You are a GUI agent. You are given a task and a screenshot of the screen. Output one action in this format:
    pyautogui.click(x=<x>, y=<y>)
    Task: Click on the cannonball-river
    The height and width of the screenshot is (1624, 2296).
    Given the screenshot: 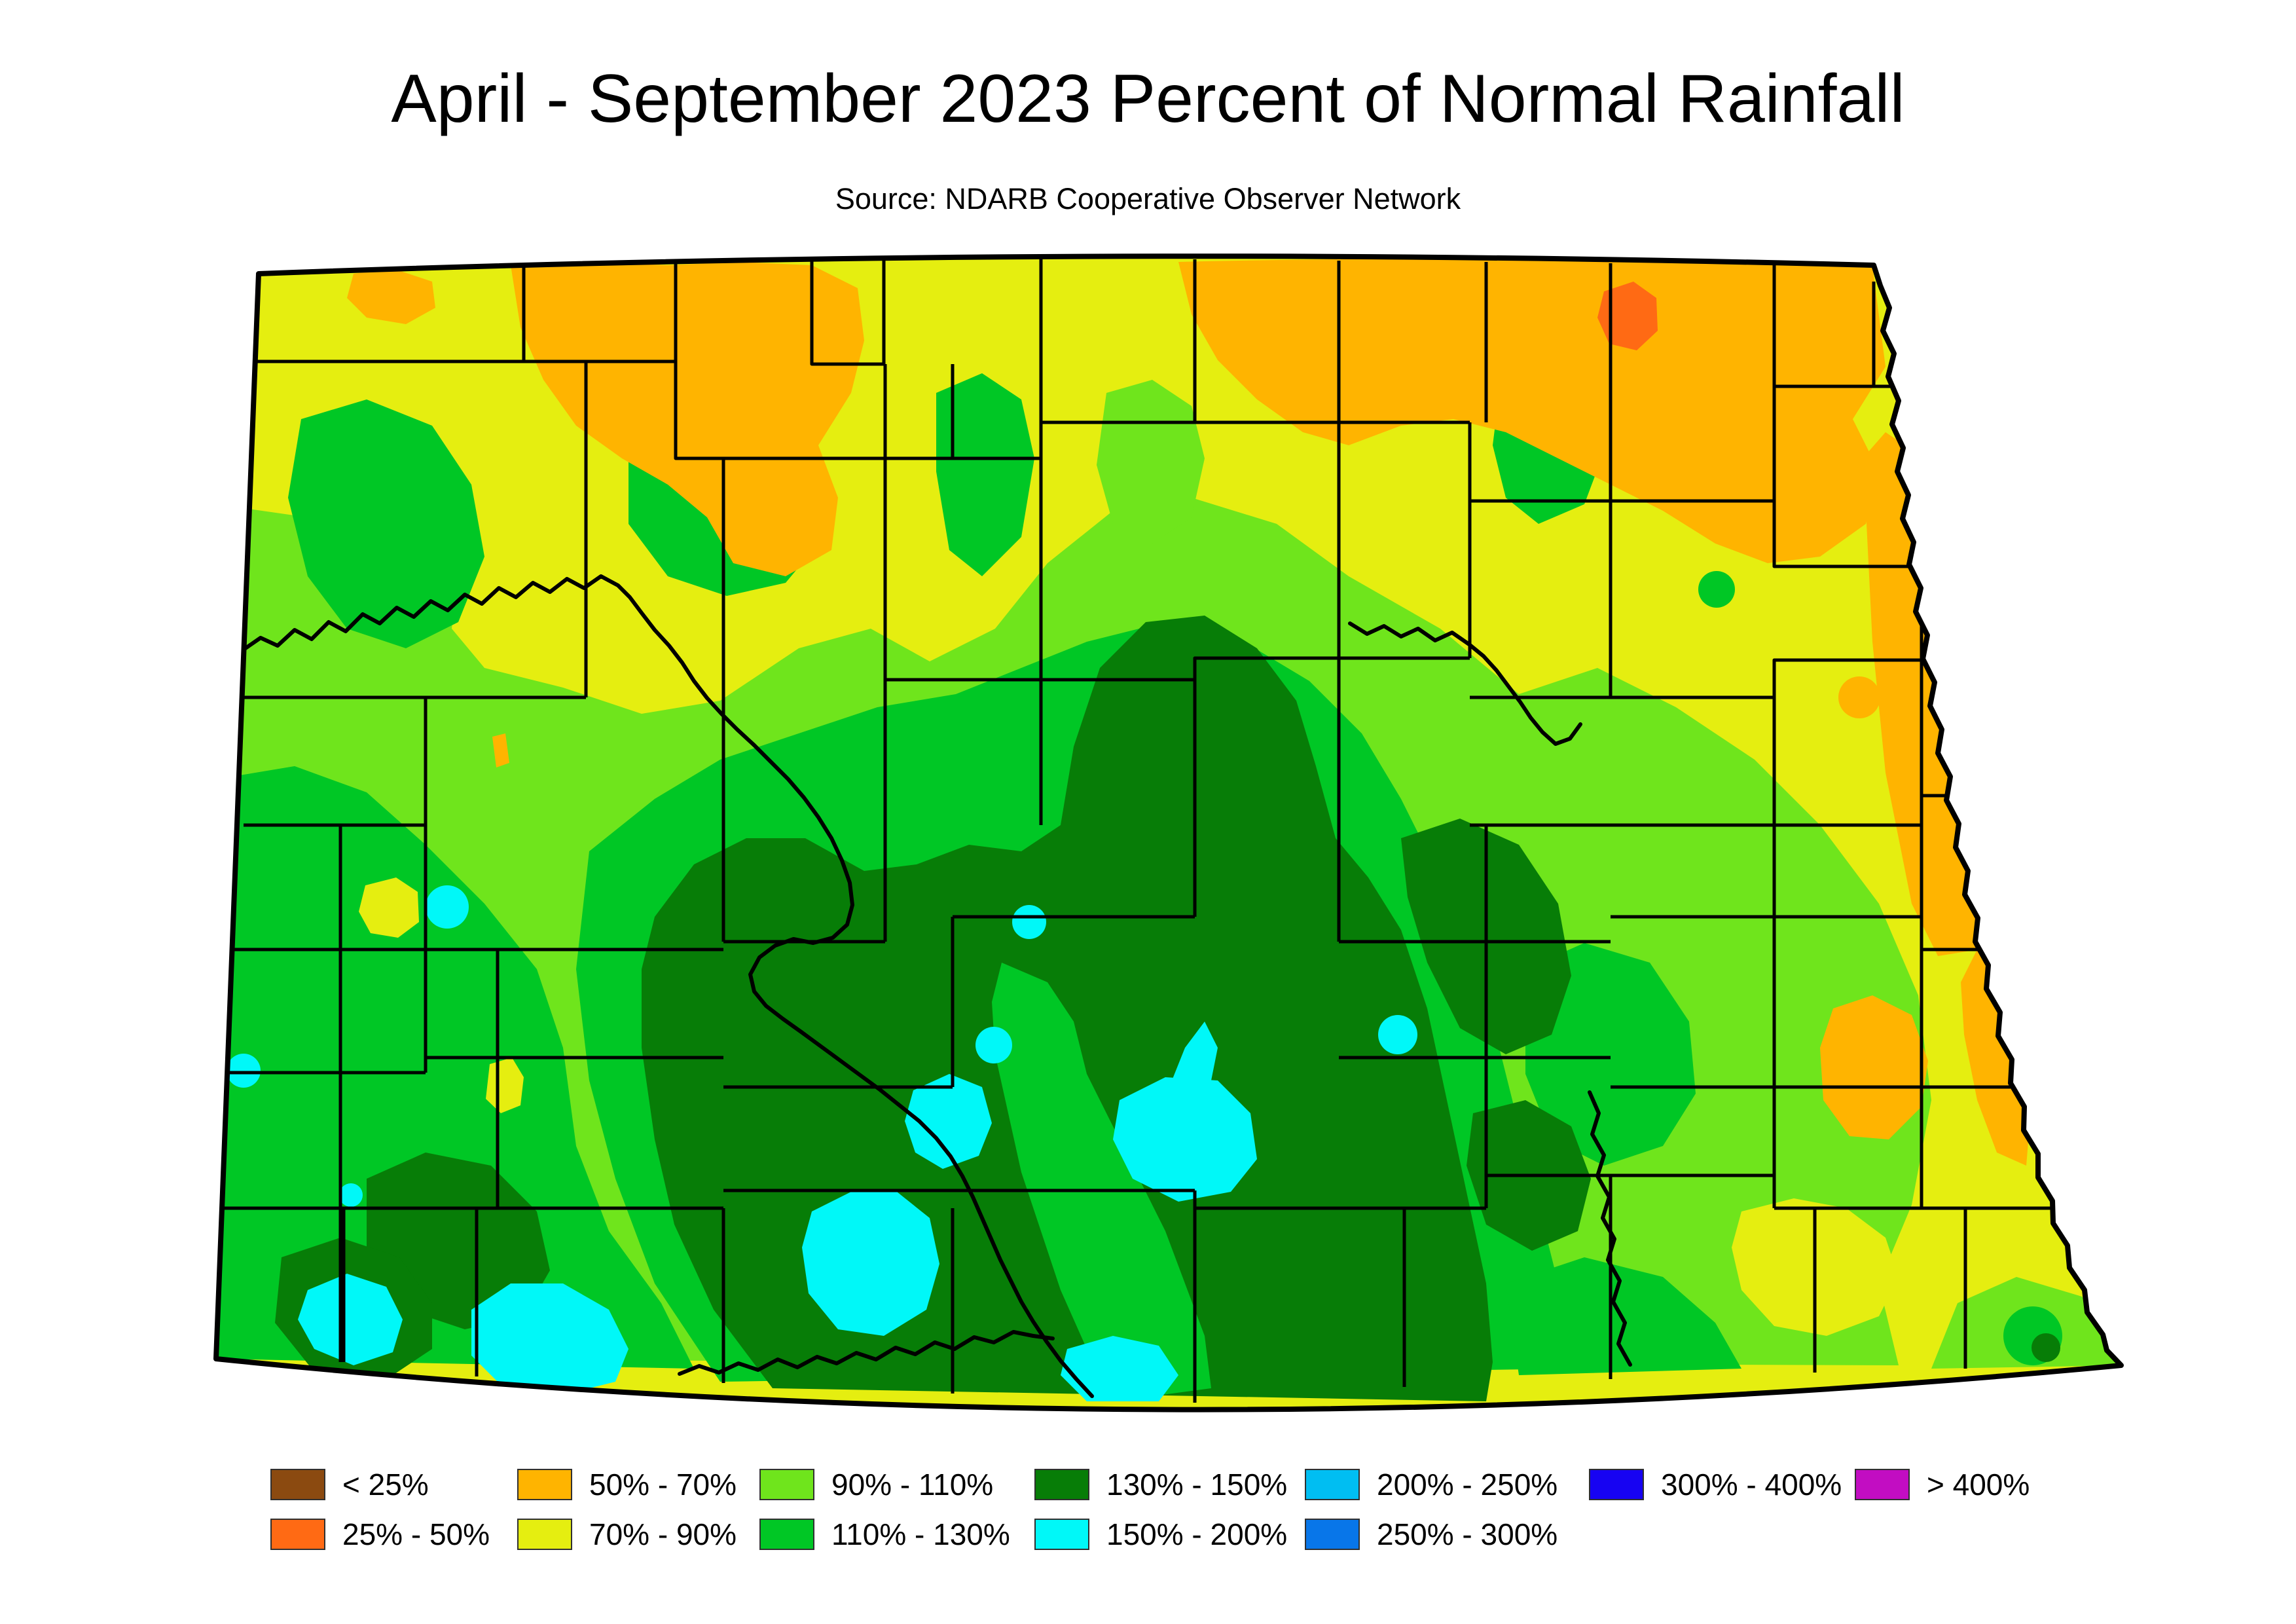 What is the action you would take?
    pyautogui.click(x=866, y=1353)
    